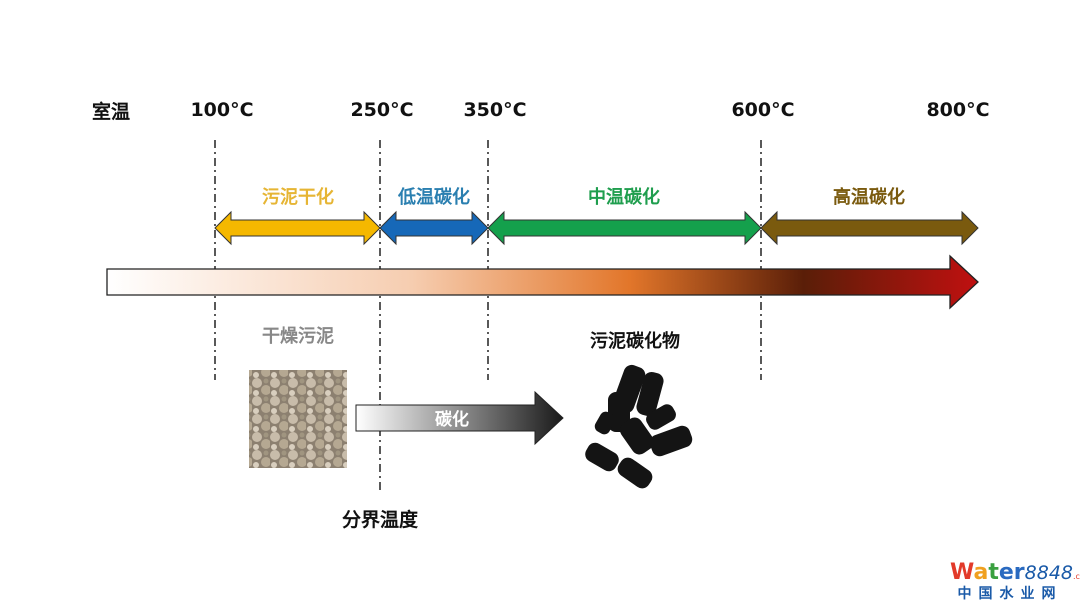 The image size is (1080, 608). Describe the element at coordinates (1010, 593) in the screenshot. I see `watermark-subtitle: 中国水业网` at that location.